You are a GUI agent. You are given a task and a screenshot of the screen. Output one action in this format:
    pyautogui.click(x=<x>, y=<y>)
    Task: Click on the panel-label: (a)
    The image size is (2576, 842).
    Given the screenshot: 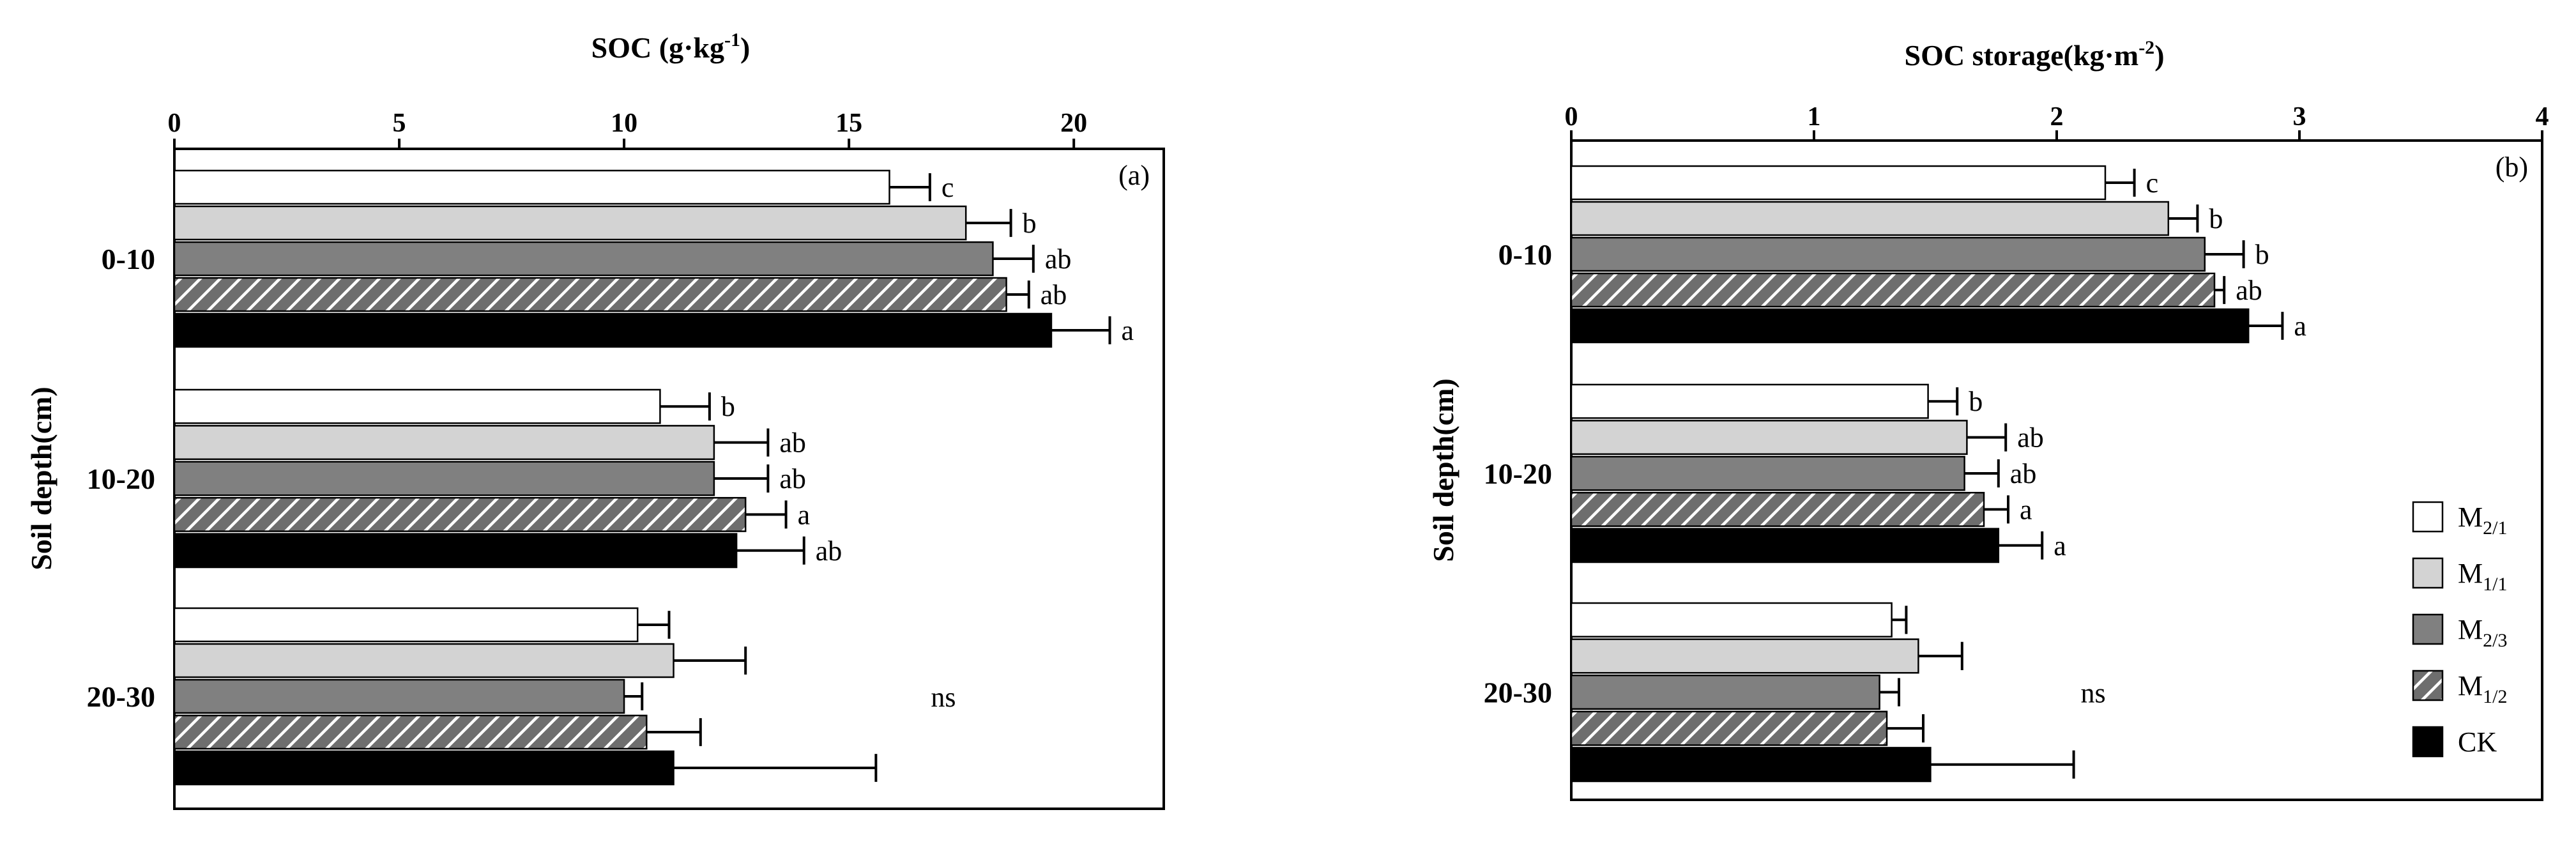 What is the action you would take?
    pyautogui.click(x=1134, y=175)
    